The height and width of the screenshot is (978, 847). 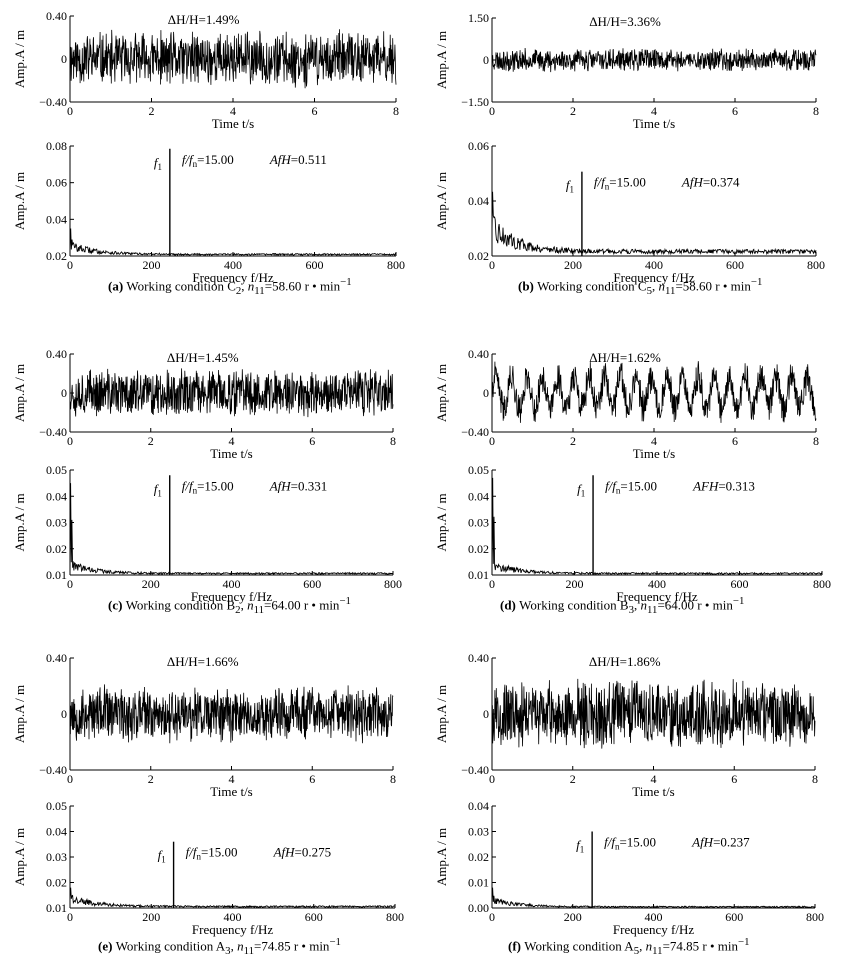 What do you see at coordinates (203, 357) in the screenshot?
I see `fluctuation-annotation: ΔH/H=1.45%` at bounding box center [203, 357].